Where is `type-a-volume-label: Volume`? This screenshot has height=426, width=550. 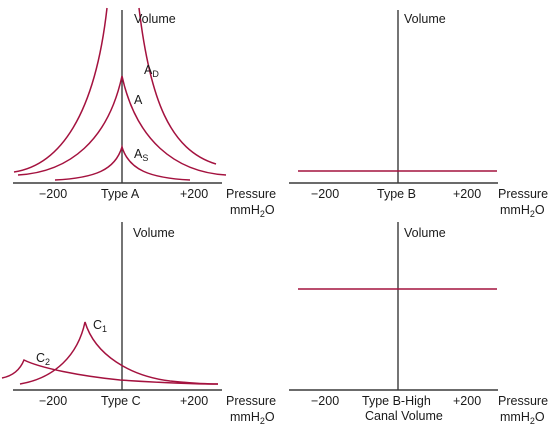
type-a-volume-label: Volume is located at coordinates (155, 19).